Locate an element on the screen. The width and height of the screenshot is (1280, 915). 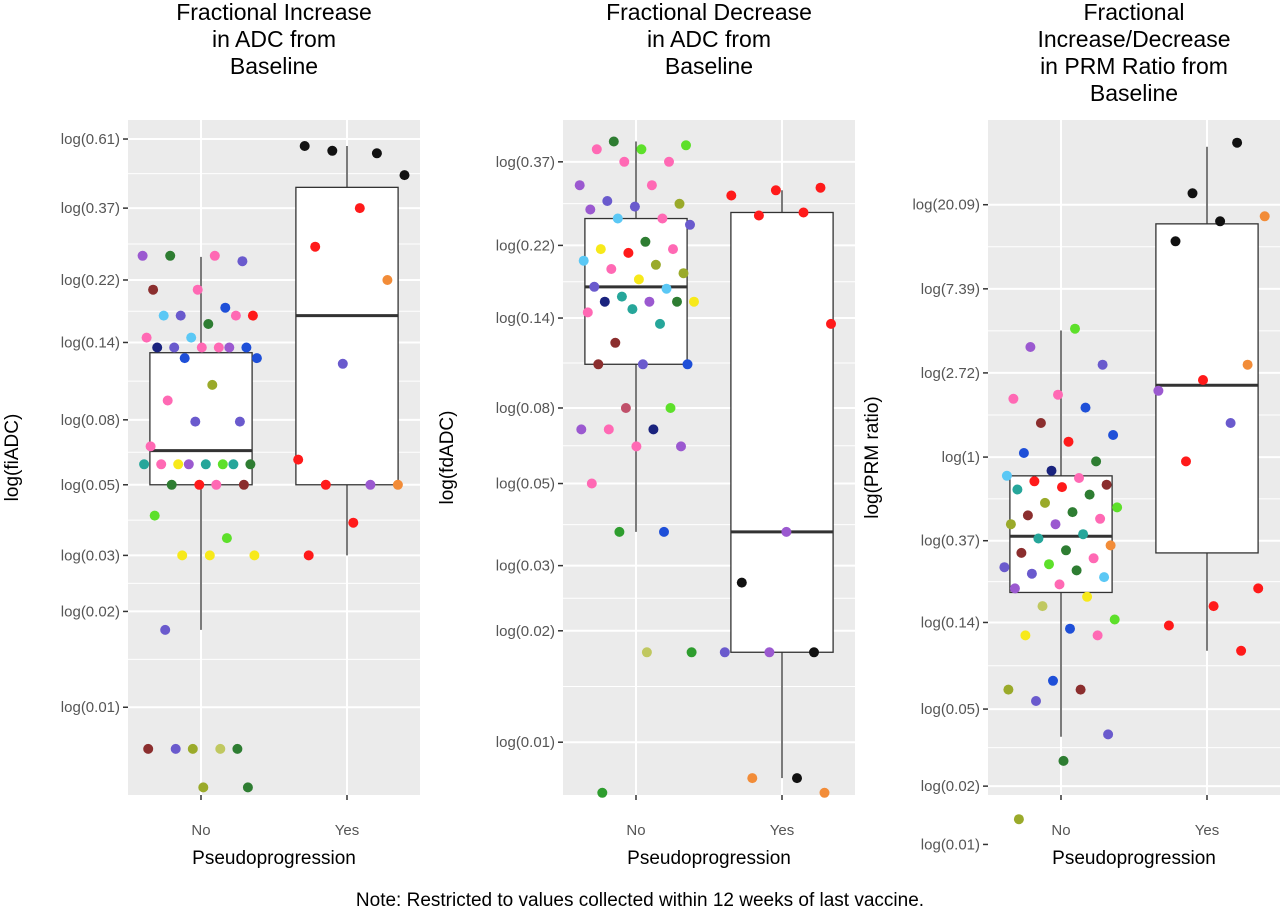
y-tick-label: log(7.39) is located at coordinates (950, 289).